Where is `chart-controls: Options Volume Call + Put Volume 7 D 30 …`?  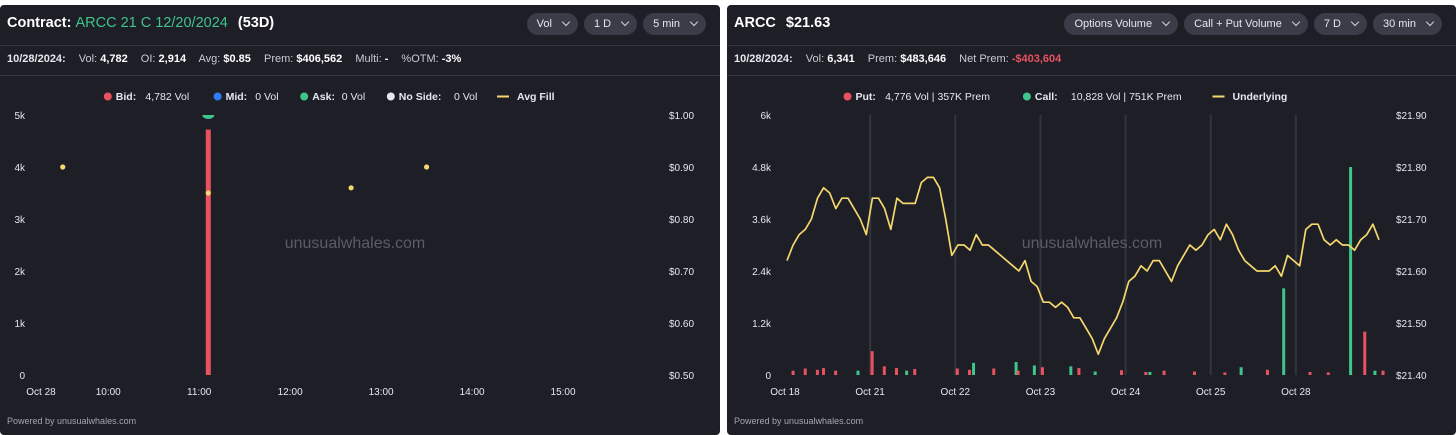 chart-controls: Options Volume Call + Put Volume 7 D 30 … is located at coordinates (1253, 24).